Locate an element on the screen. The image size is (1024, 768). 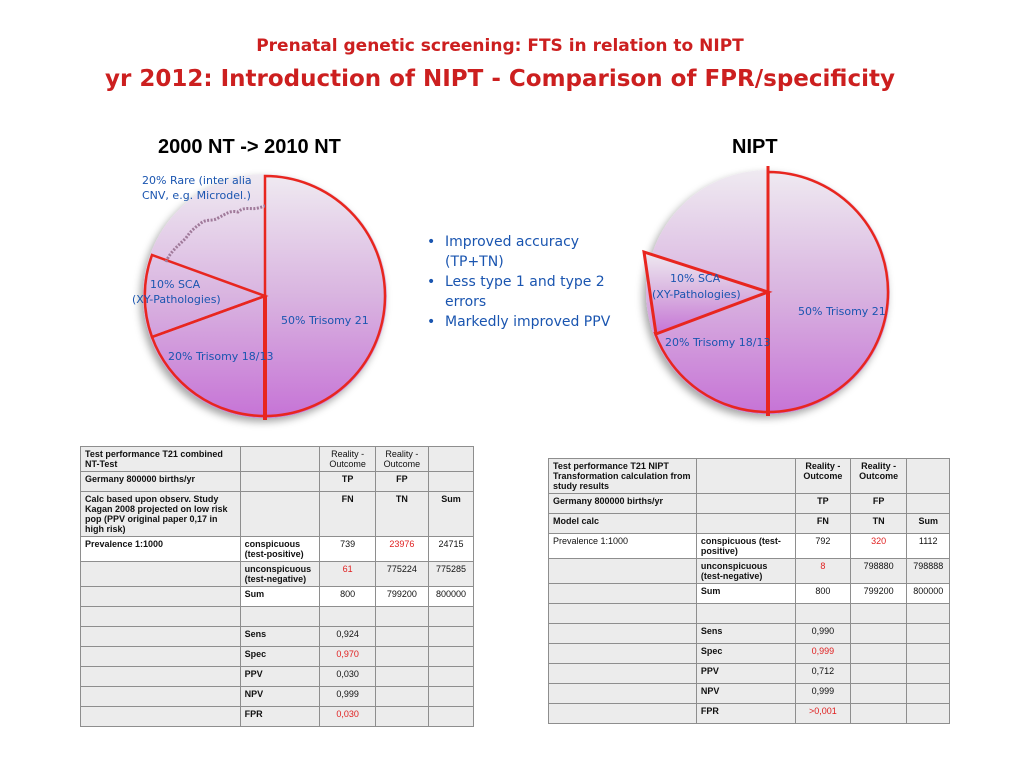
table2-ppv-label: PPV is located at coordinates (746, 673).